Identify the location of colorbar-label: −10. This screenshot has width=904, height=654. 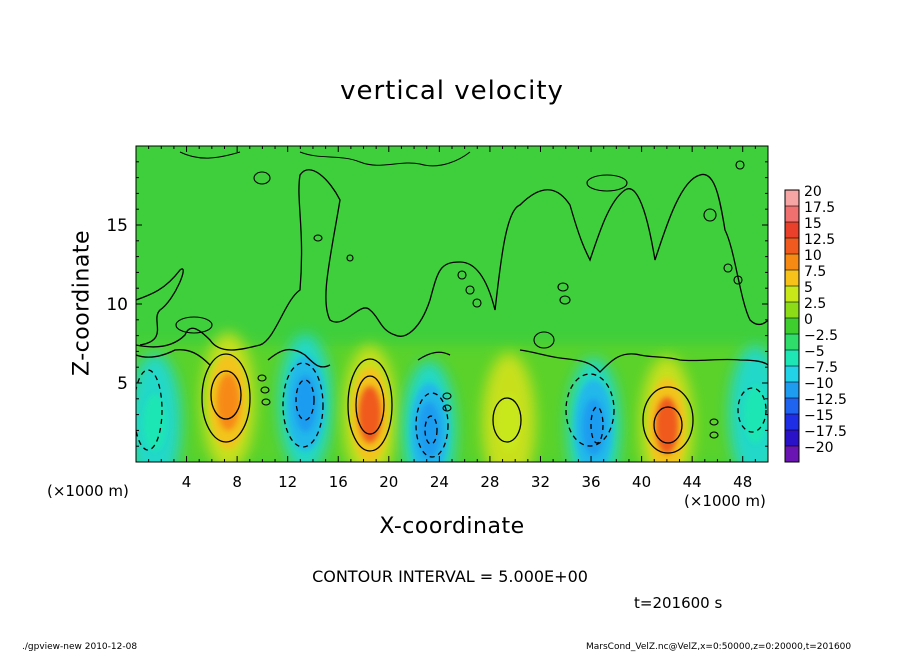
(819, 384).